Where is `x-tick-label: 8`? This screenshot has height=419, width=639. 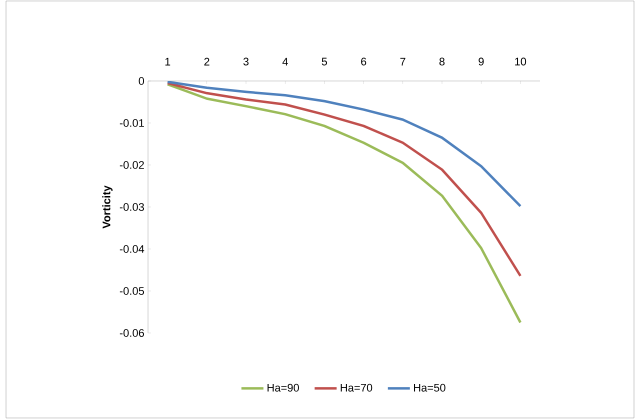 x-tick-label: 8 is located at coordinates (442, 62).